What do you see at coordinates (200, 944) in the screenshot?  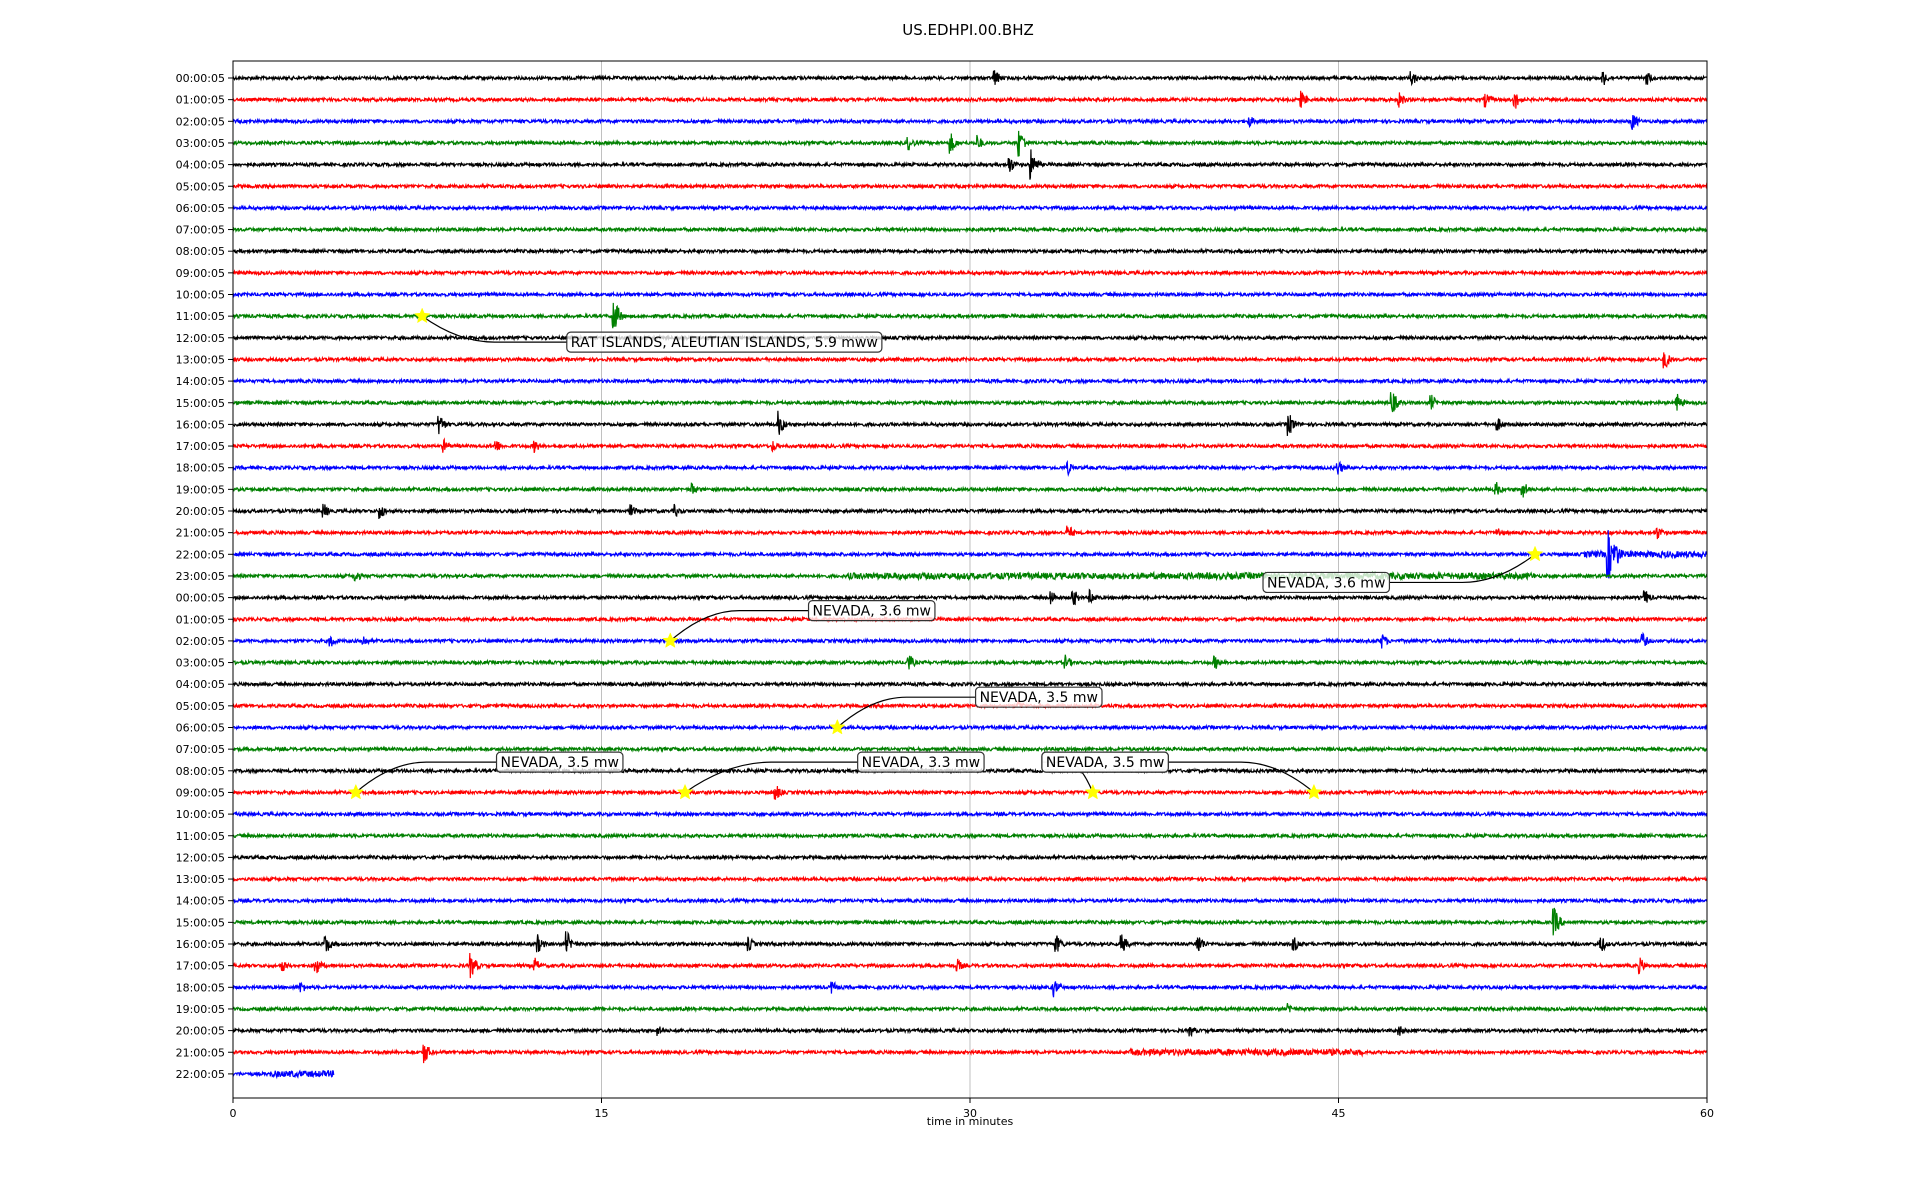 I see `row-time-label-40: 16:00:05` at bounding box center [200, 944].